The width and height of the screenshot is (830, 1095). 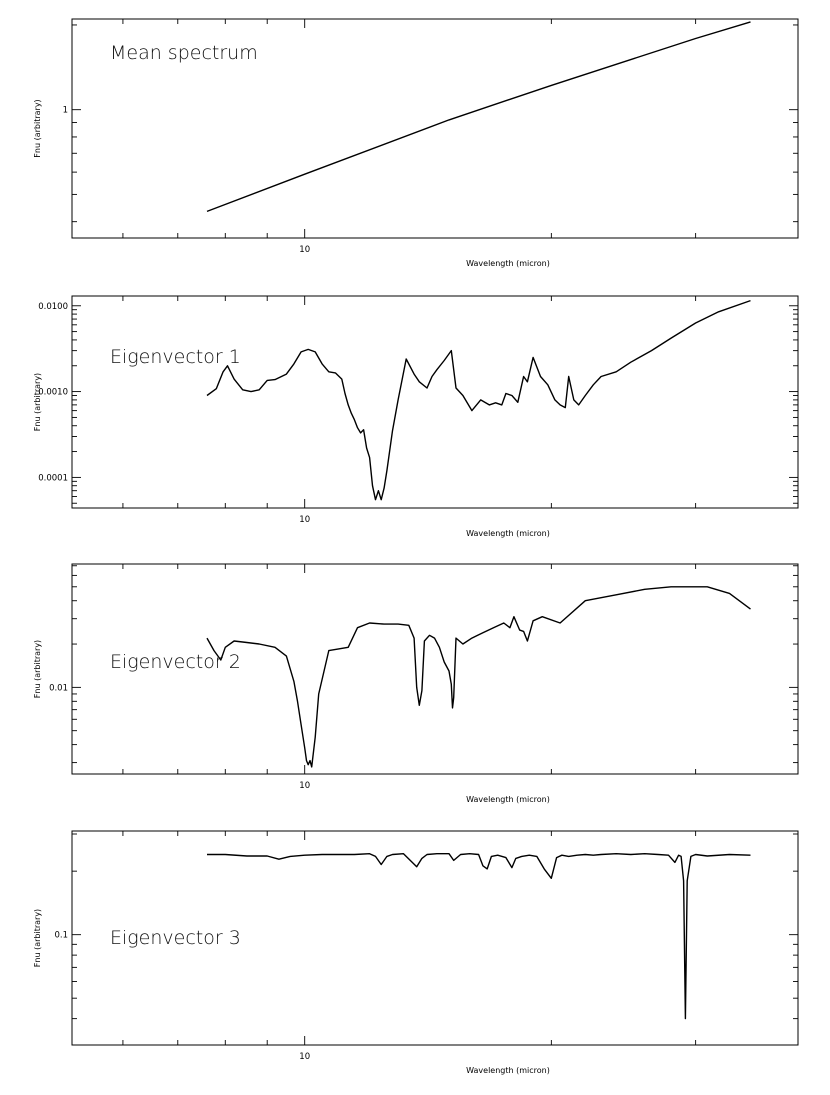 What do you see at coordinates (61, 936) in the screenshot?
I see `panel4-y-tick-label: 0.1` at bounding box center [61, 936].